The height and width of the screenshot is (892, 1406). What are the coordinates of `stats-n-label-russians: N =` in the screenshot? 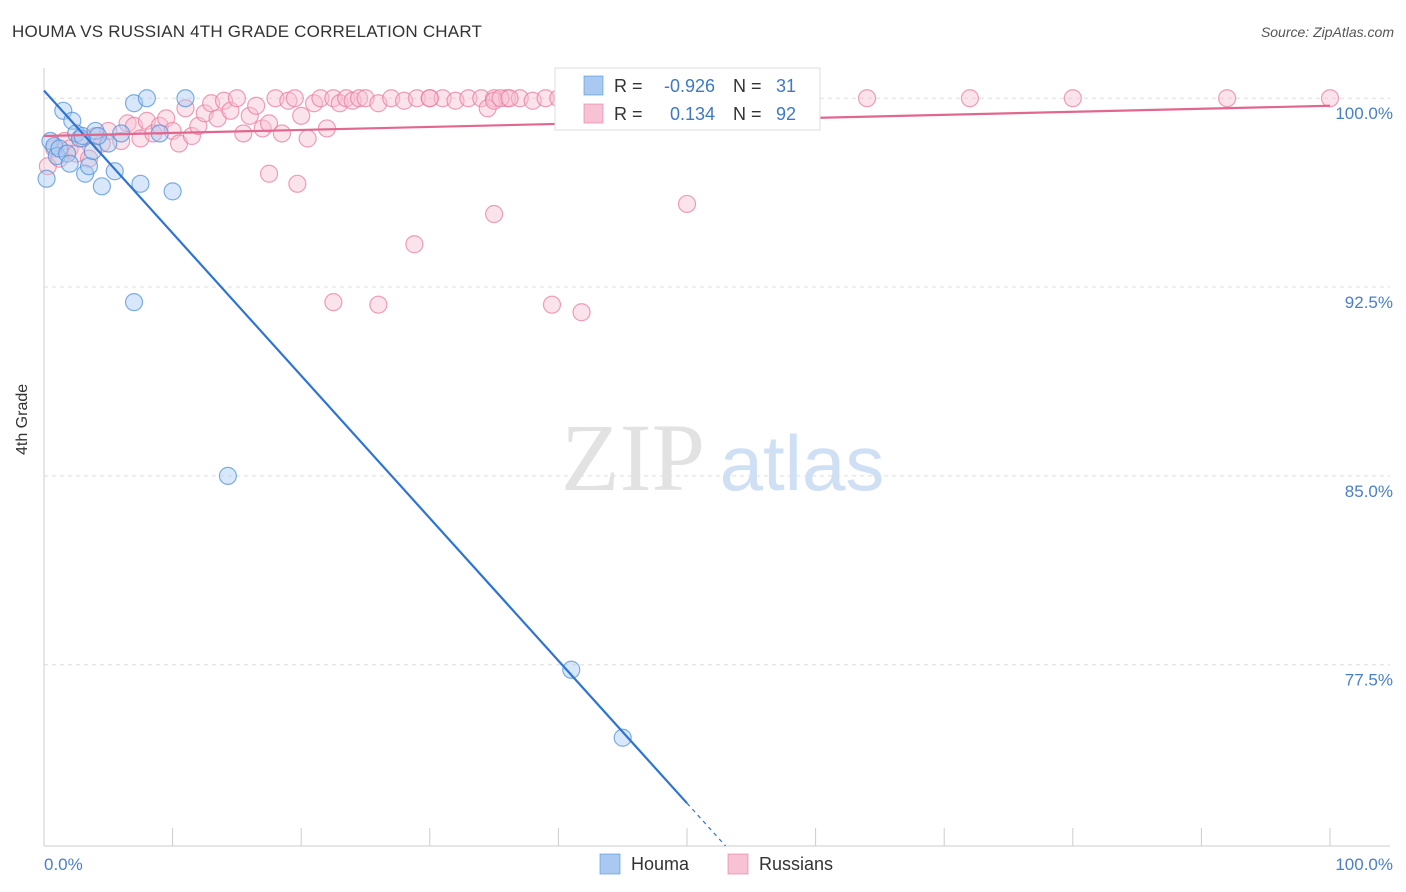 It's located at (747, 114).